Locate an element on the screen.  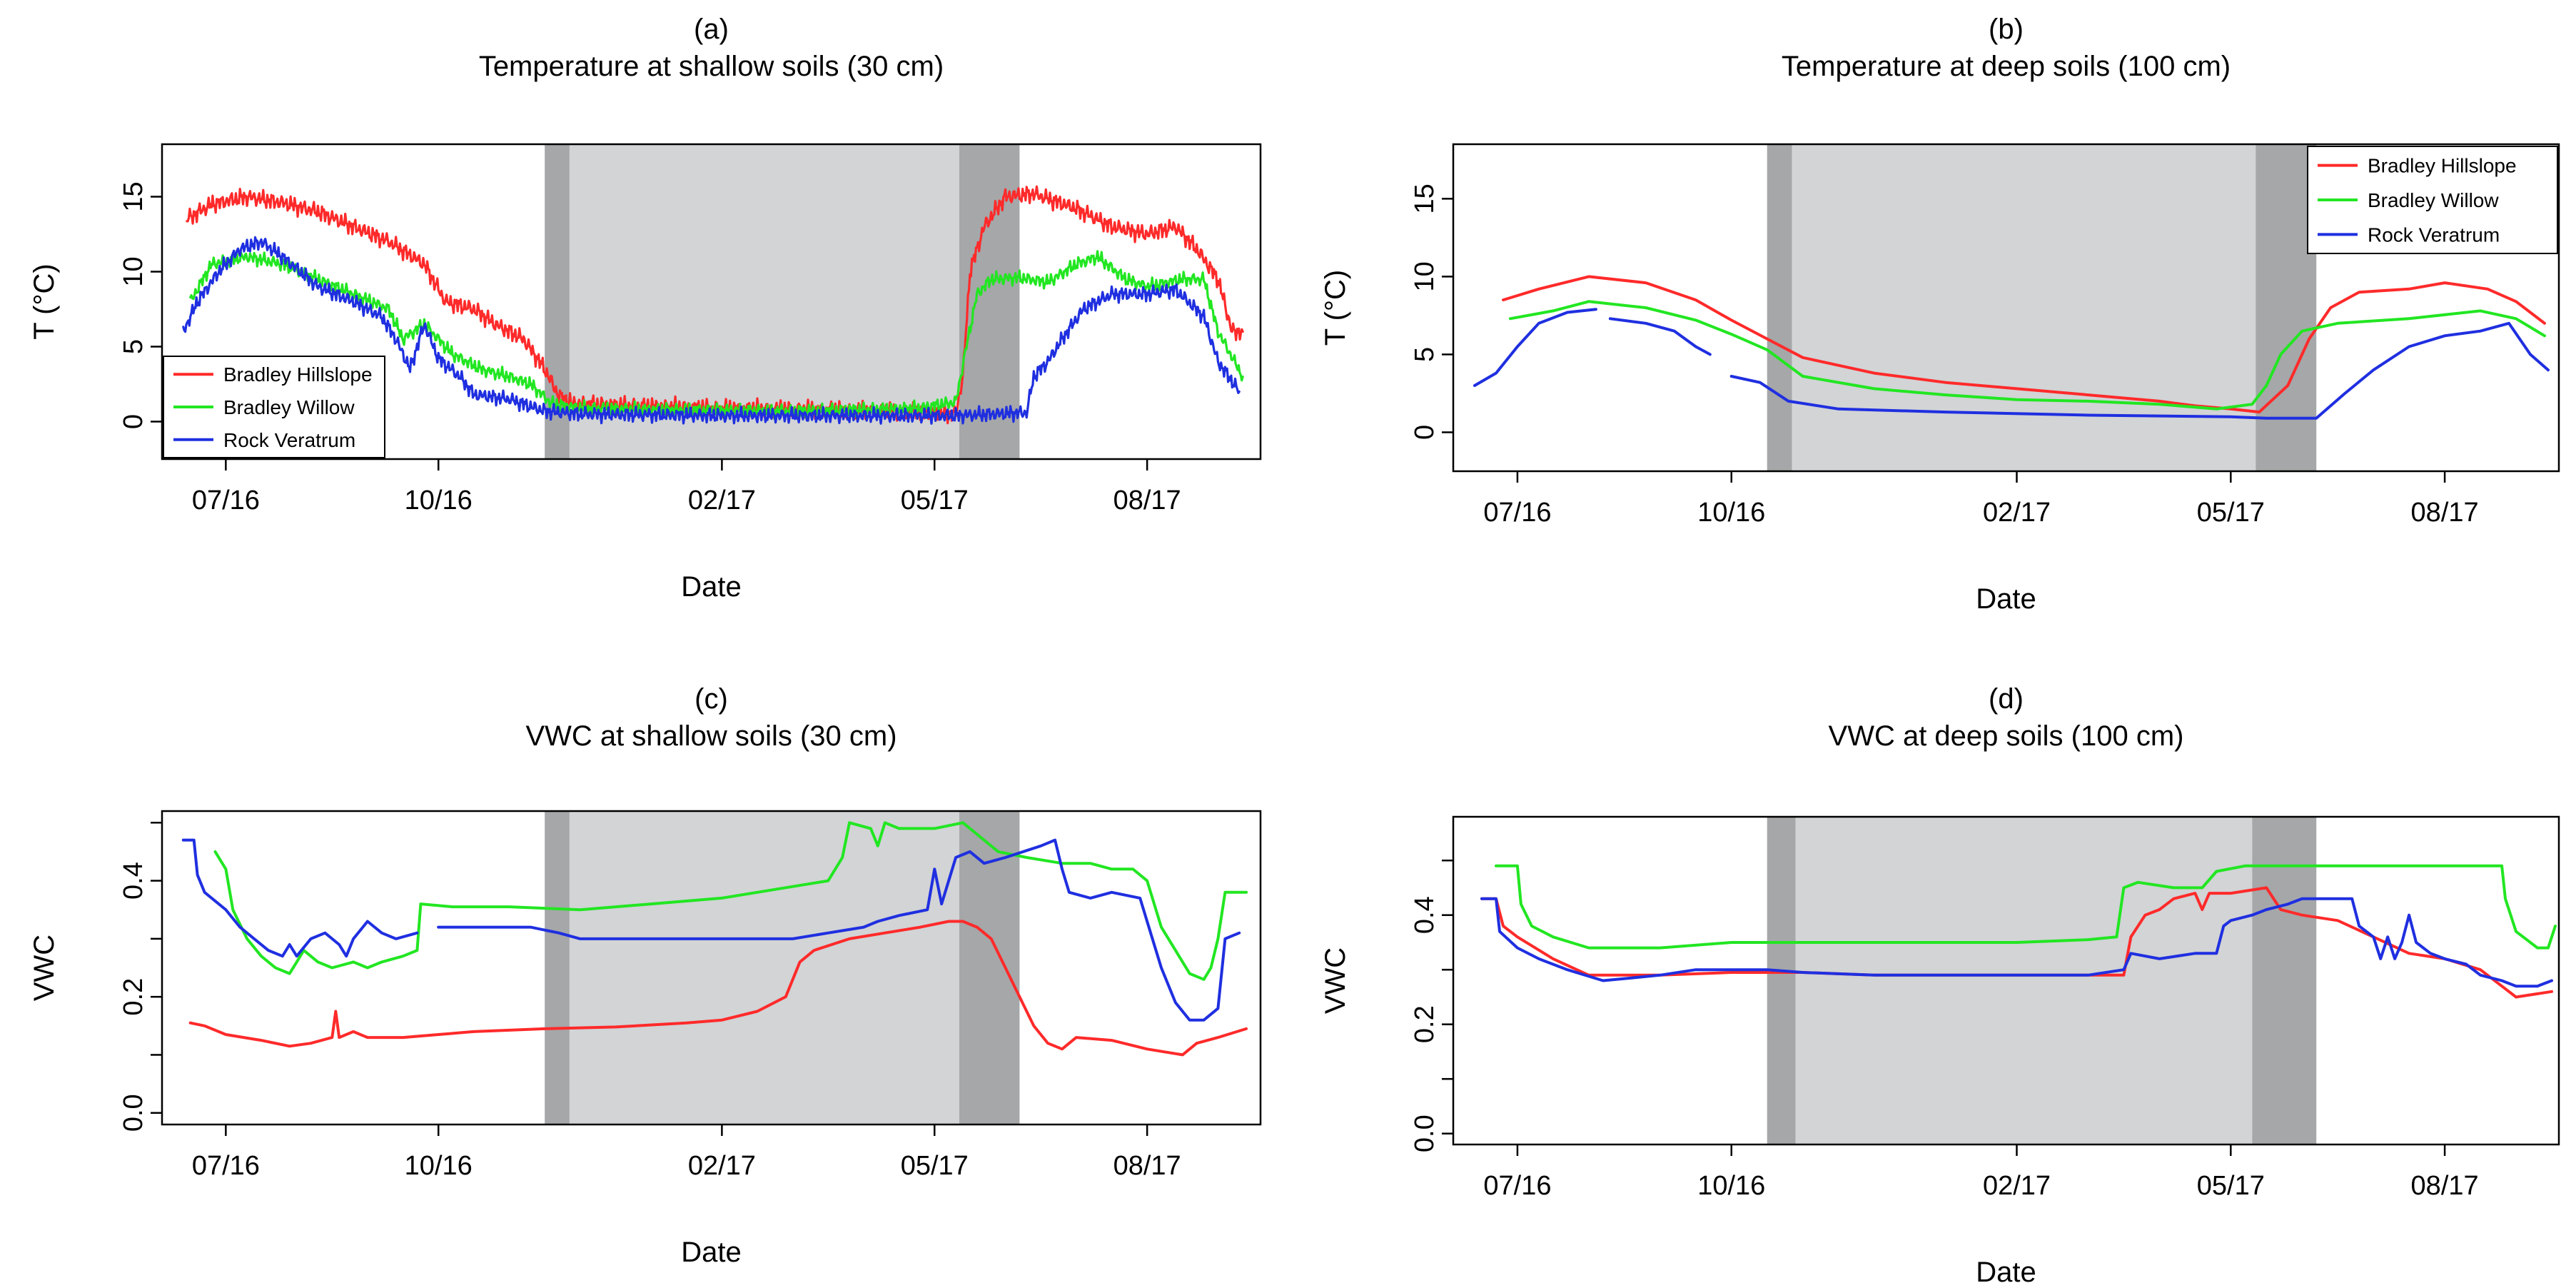
chart-title: VWC at shallow soils (30 cm) is located at coordinates (710, 736).